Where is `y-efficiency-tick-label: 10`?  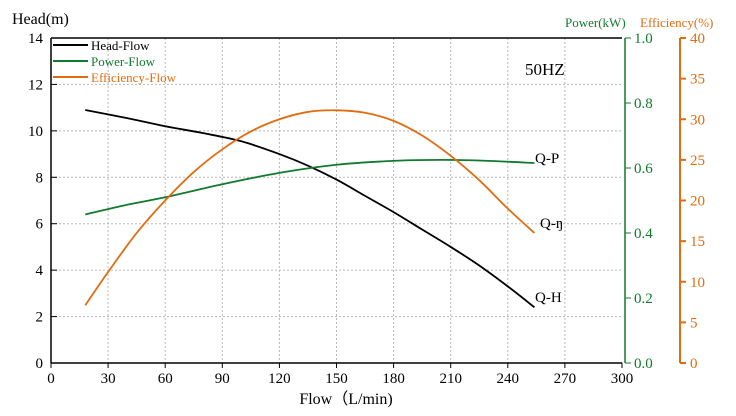 y-efficiency-tick-label: 10 is located at coordinates (697, 283).